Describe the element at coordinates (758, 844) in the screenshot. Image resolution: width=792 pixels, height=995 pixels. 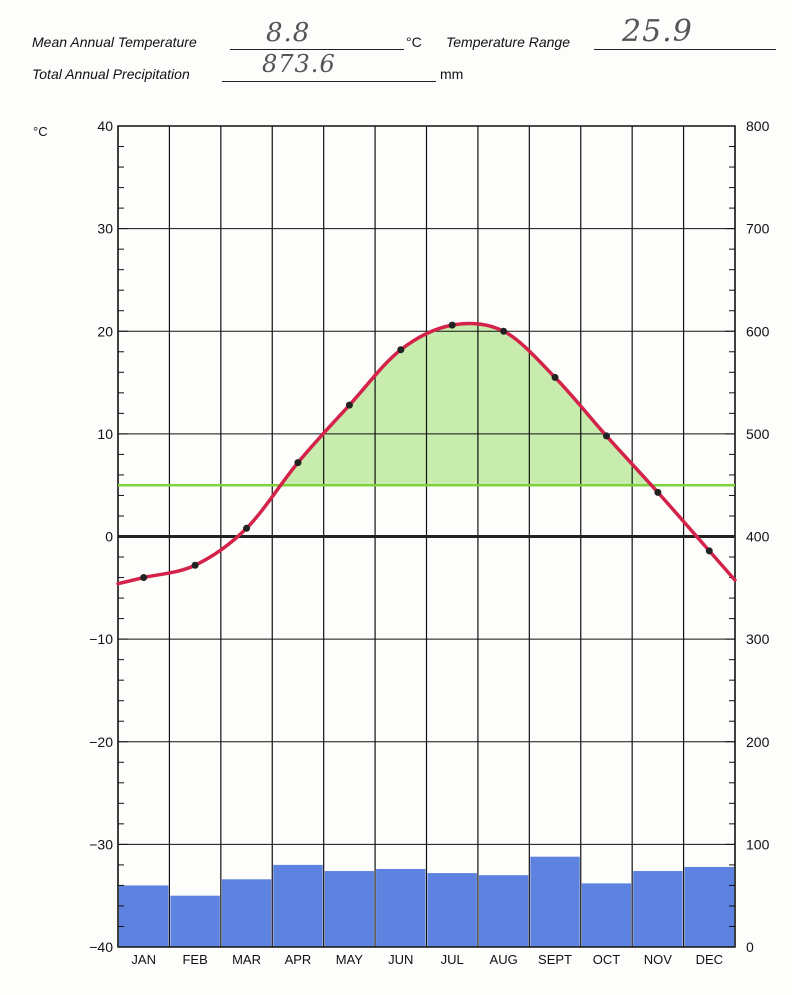
I see `right-tick-label: 100` at that location.